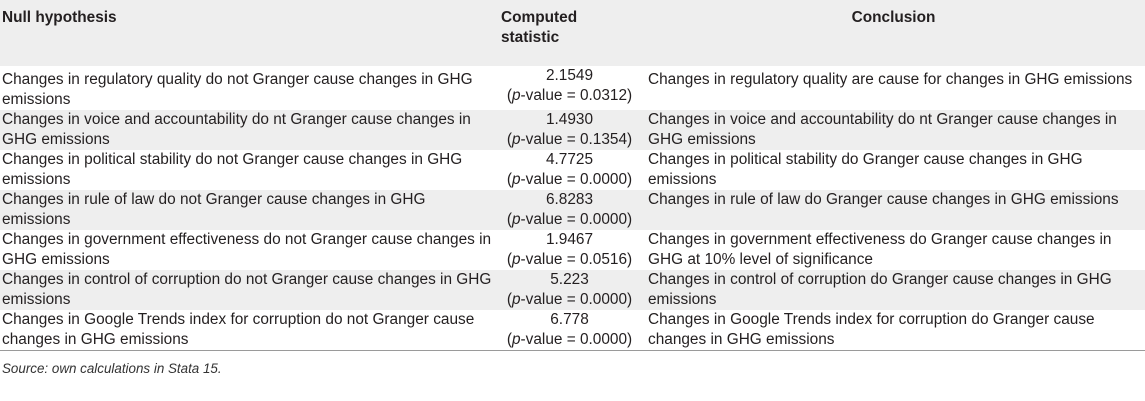  What do you see at coordinates (576, 139) in the screenshot?
I see `p-value: -value = 0.1354)` at bounding box center [576, 139].